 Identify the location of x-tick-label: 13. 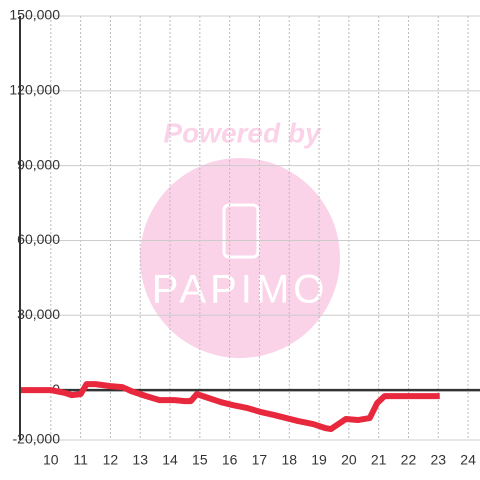
(140, 460).